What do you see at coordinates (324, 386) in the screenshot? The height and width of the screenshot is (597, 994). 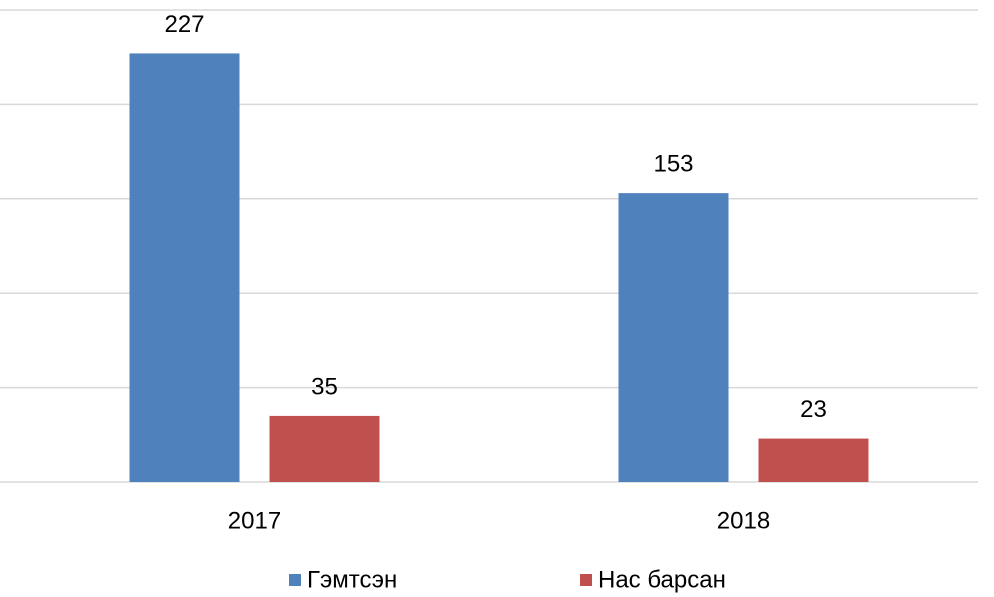 I see `data-label: 35` at bounding box center [324, 386].